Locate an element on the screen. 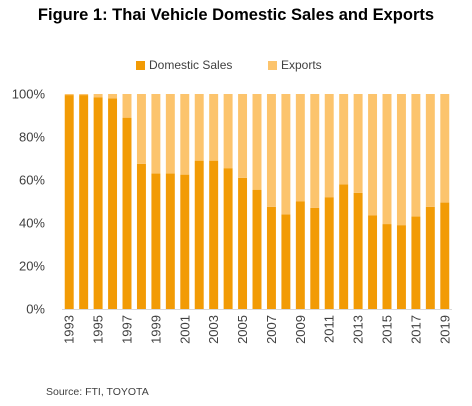 The width and height of the screenshot is (472, 406). x-tick-label: 2005 is located at coordinates (242, 329).